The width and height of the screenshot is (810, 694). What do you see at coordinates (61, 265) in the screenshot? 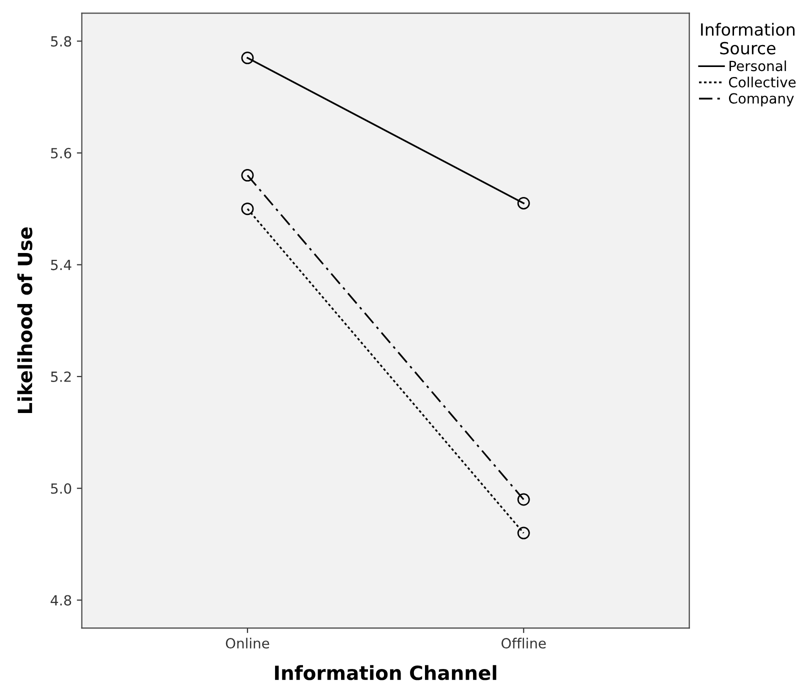
I see `y-tick-label: 5.4` at bounding box center [61, 265].